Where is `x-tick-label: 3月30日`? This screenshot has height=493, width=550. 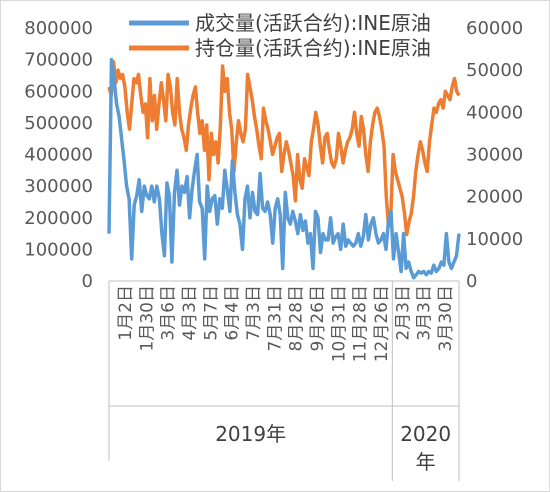
x-tick-label: 3月30日 is located at coordinates (446, 318).